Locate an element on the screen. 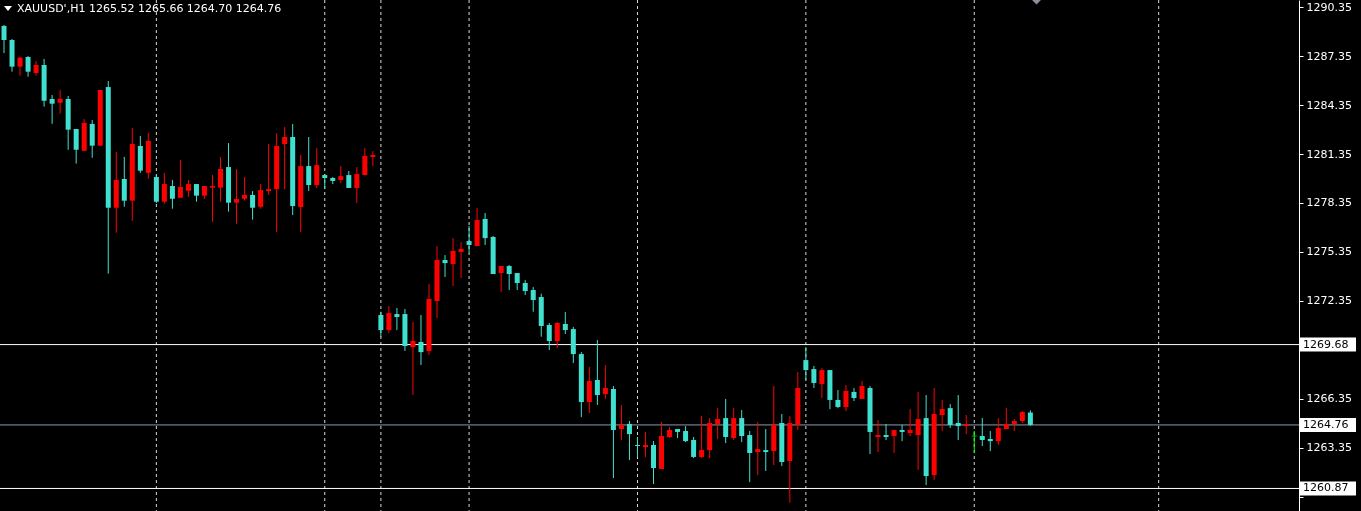  ref-line-label: 1260.87 is located at coordinates (1326, 488).